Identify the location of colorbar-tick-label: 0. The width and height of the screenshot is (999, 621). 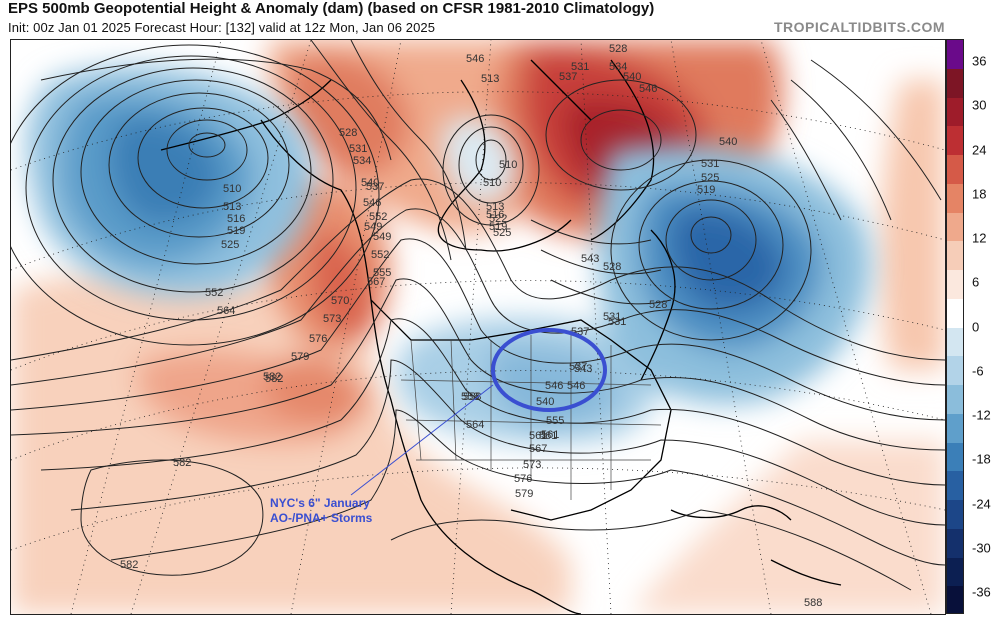
(976, 326).